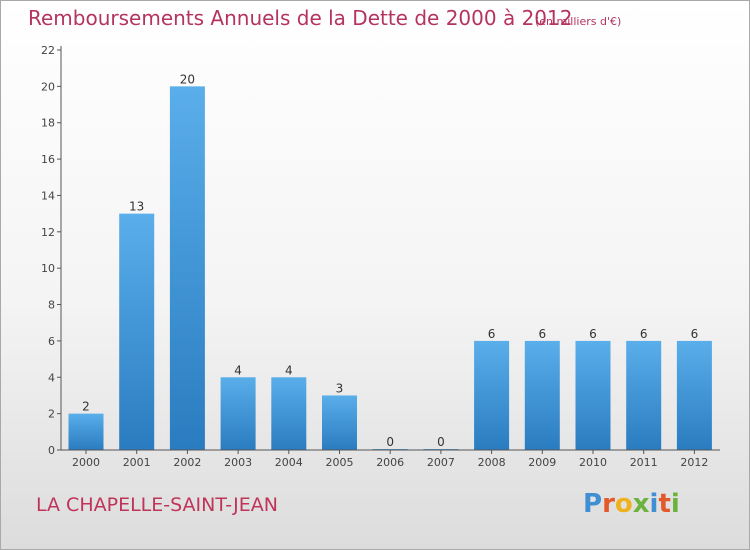  What do you see at coordinates (51, 414) in the screenshot?
I see `y-tick-label: 2` at bounding box center [51, 414].